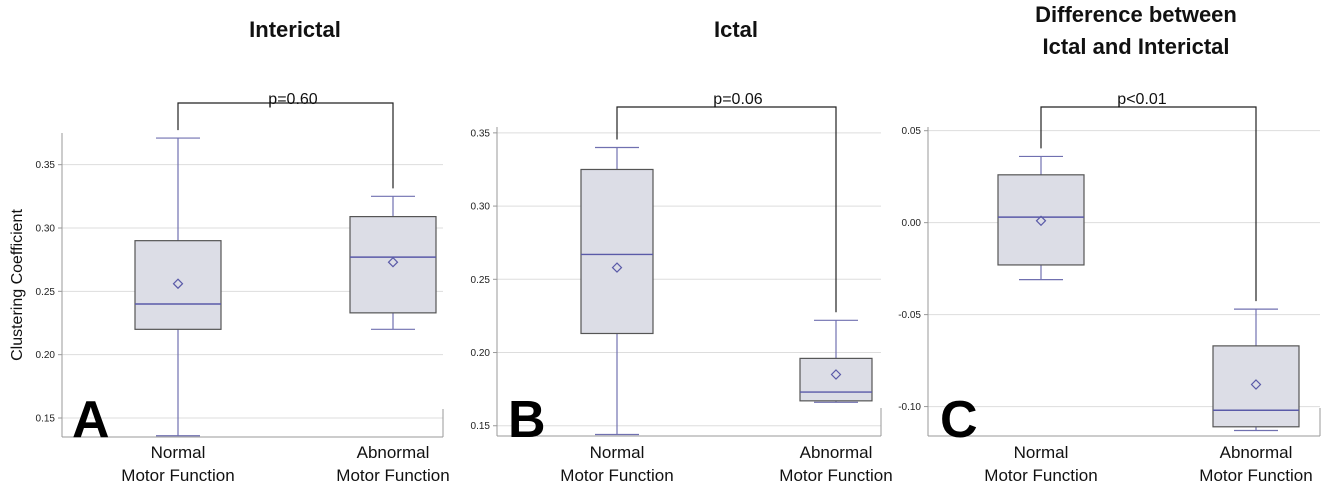 Image resolution: width=1330 pixels, height=491 pixels. Describe the element at coordinates (909, 407) in the screenshot. I see `y-tick-label: -0.10` at that location.